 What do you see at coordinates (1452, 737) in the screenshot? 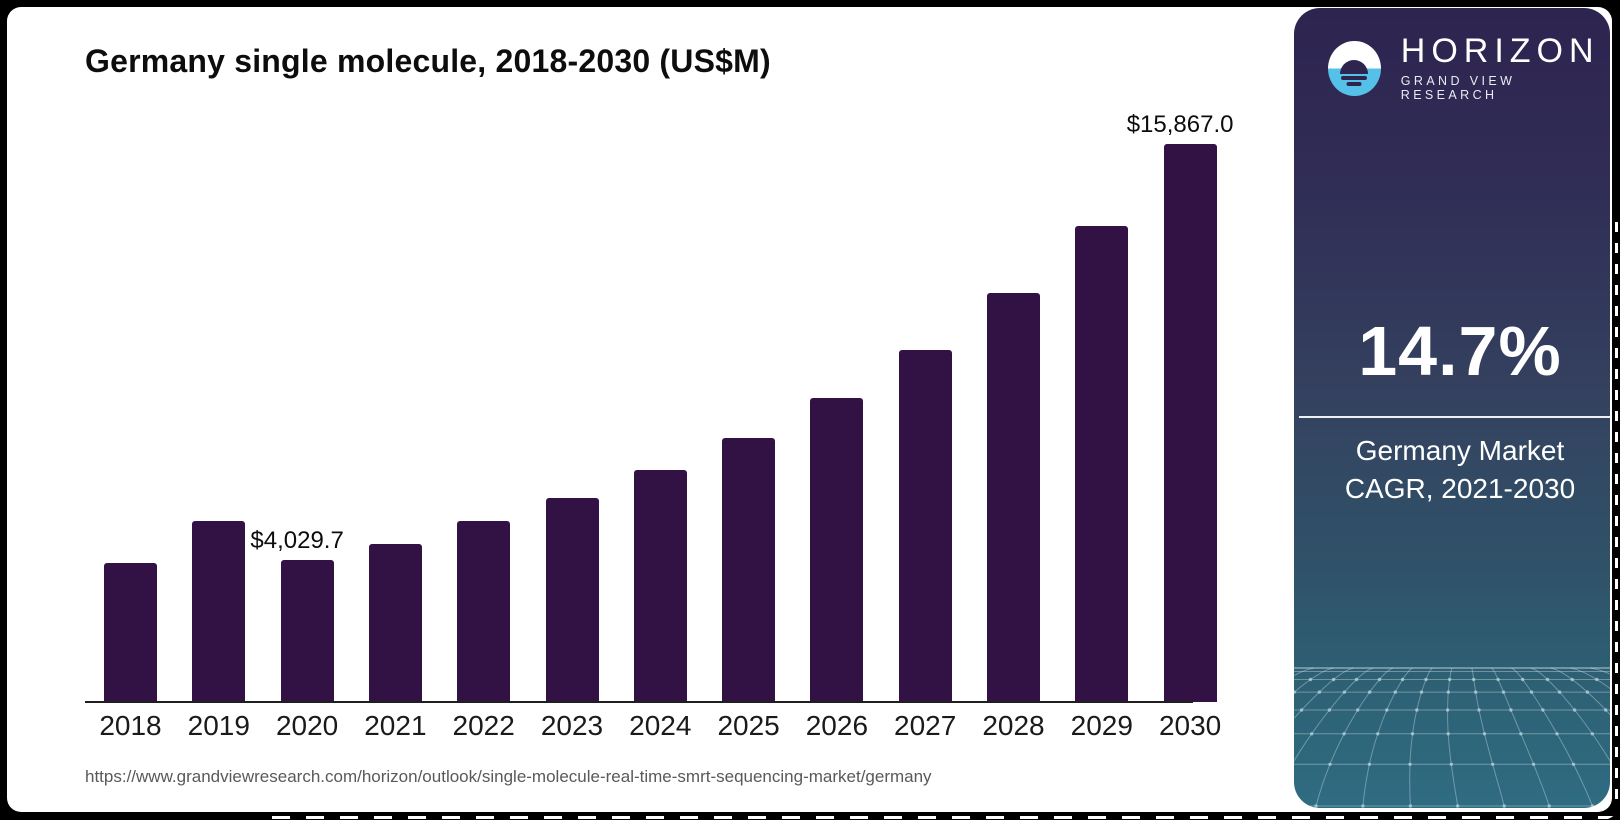
I see `wireframe-mesh-decoration` at bounding box center [1452, 737].